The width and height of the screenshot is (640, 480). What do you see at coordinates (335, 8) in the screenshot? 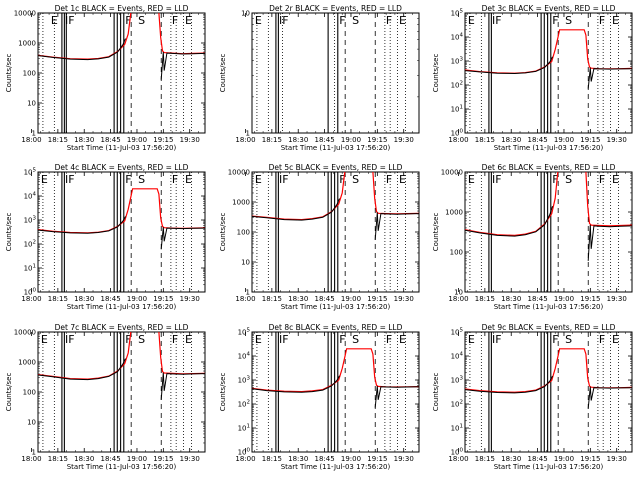
I see `panel-title: Det 2r BLACK = Events, RED = LLD` at bounding box center [335, 8].